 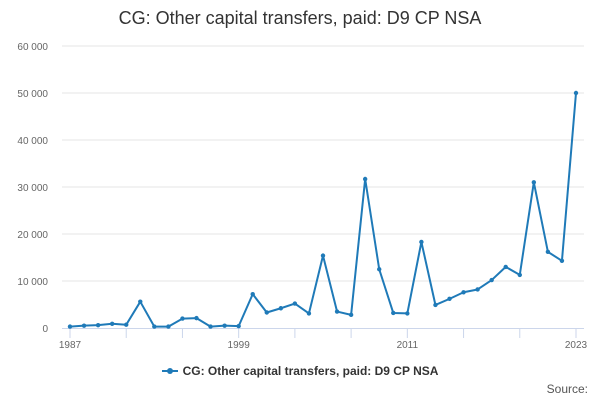 What do you see at coordinates (32, 47) in the screenshot?
I see `y-tick-label: 60 000` at bounding box center [32, 47].